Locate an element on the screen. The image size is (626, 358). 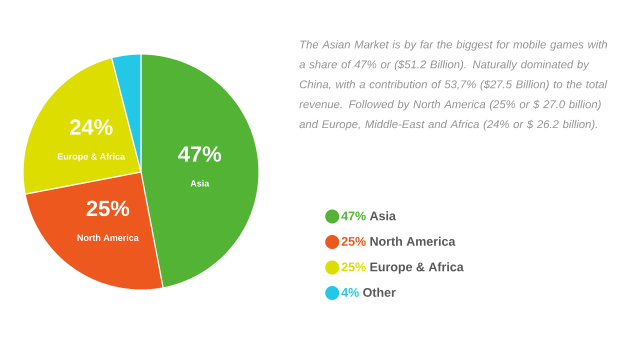
text: The Asian Market is by far the biggest for mobile games with a share of 47% or ($51.2 Billion). Naturally dominated by China, with a contribution of 53,7% ($27.5 Billion) to the total revenue. Followed by North America (25% or $ 27.0 billion) and Europe, Middle-East and Africa (24% or $ 26.2 billion). is located at coordinates (453, 85).